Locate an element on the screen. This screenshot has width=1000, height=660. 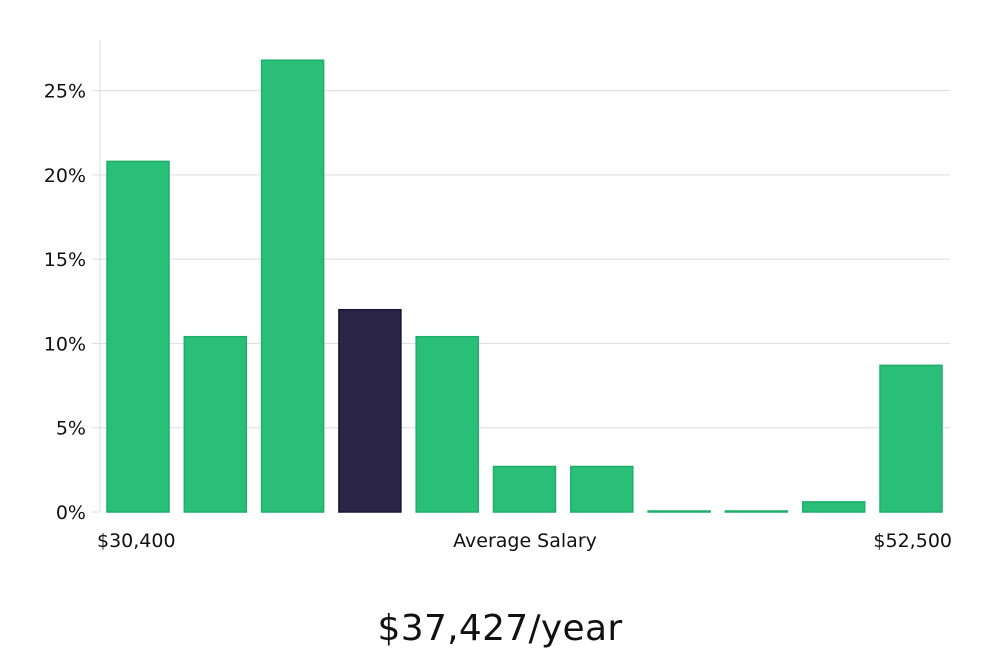
y-tick-label: 25% is located at coordinates (65, 92).